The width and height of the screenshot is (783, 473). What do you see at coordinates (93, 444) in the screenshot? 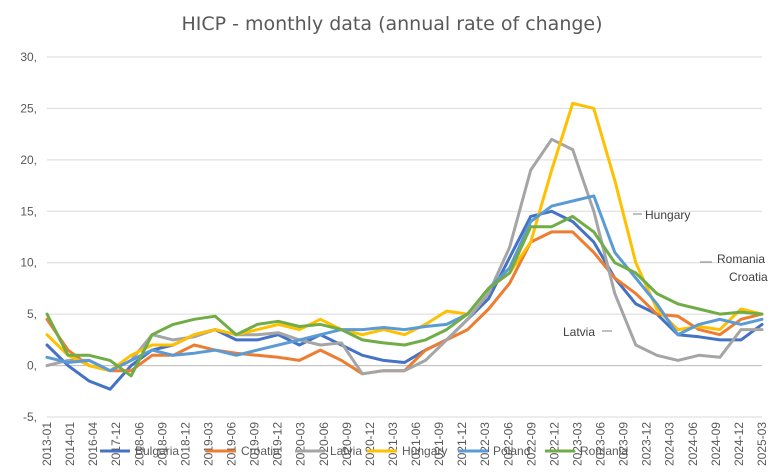
I see `x-tick-label: 2016-04` at bounding box center [93, 444].